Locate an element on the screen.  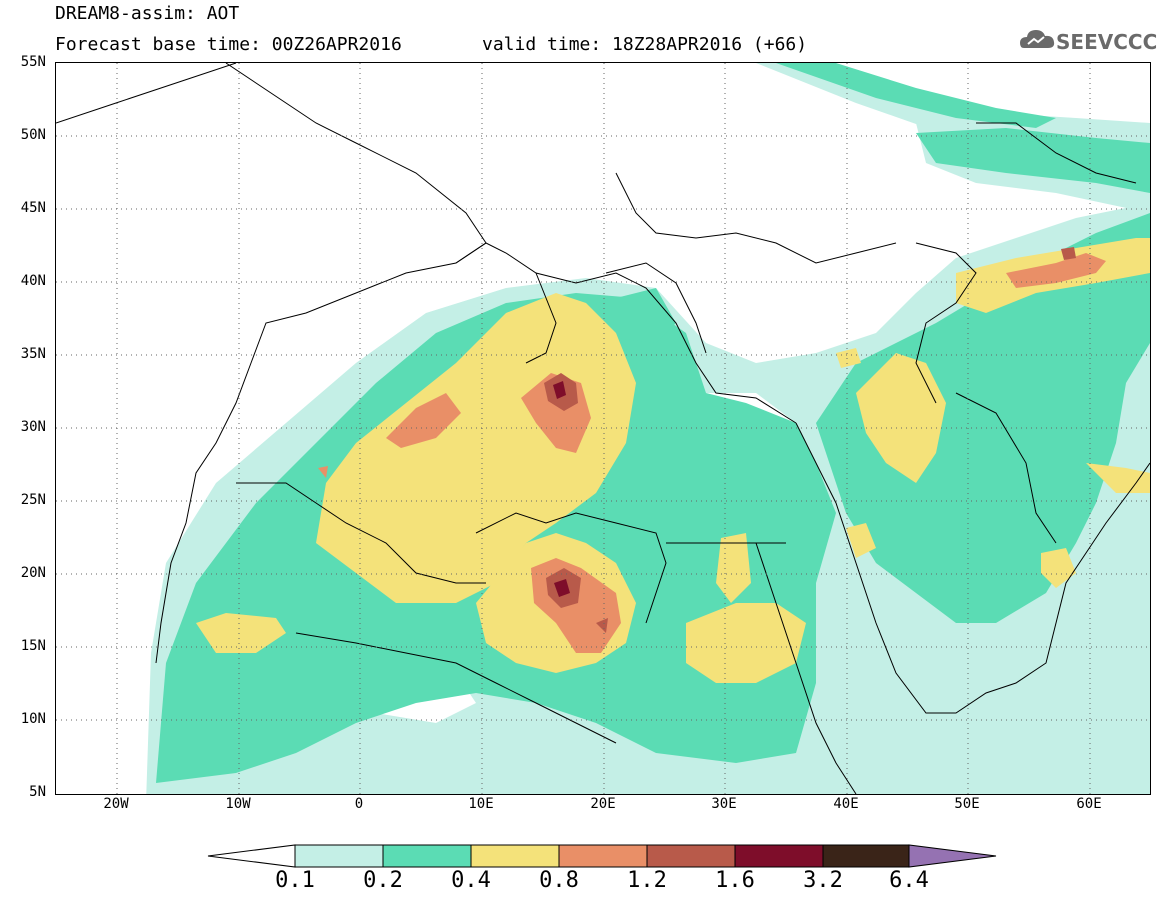
colorbar-label-0.4: 0.4 is located at coordinates (471, 880).